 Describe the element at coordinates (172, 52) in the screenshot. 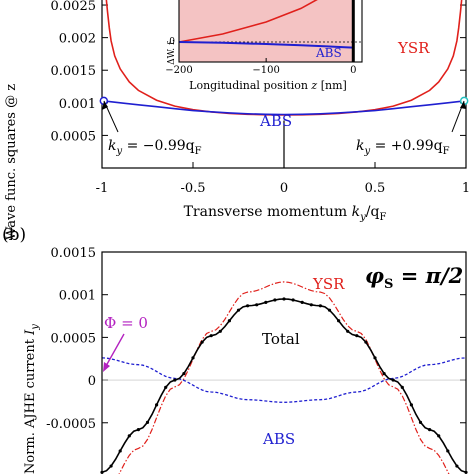

I see `inset-ylabel: ΔW. f.` at that location.